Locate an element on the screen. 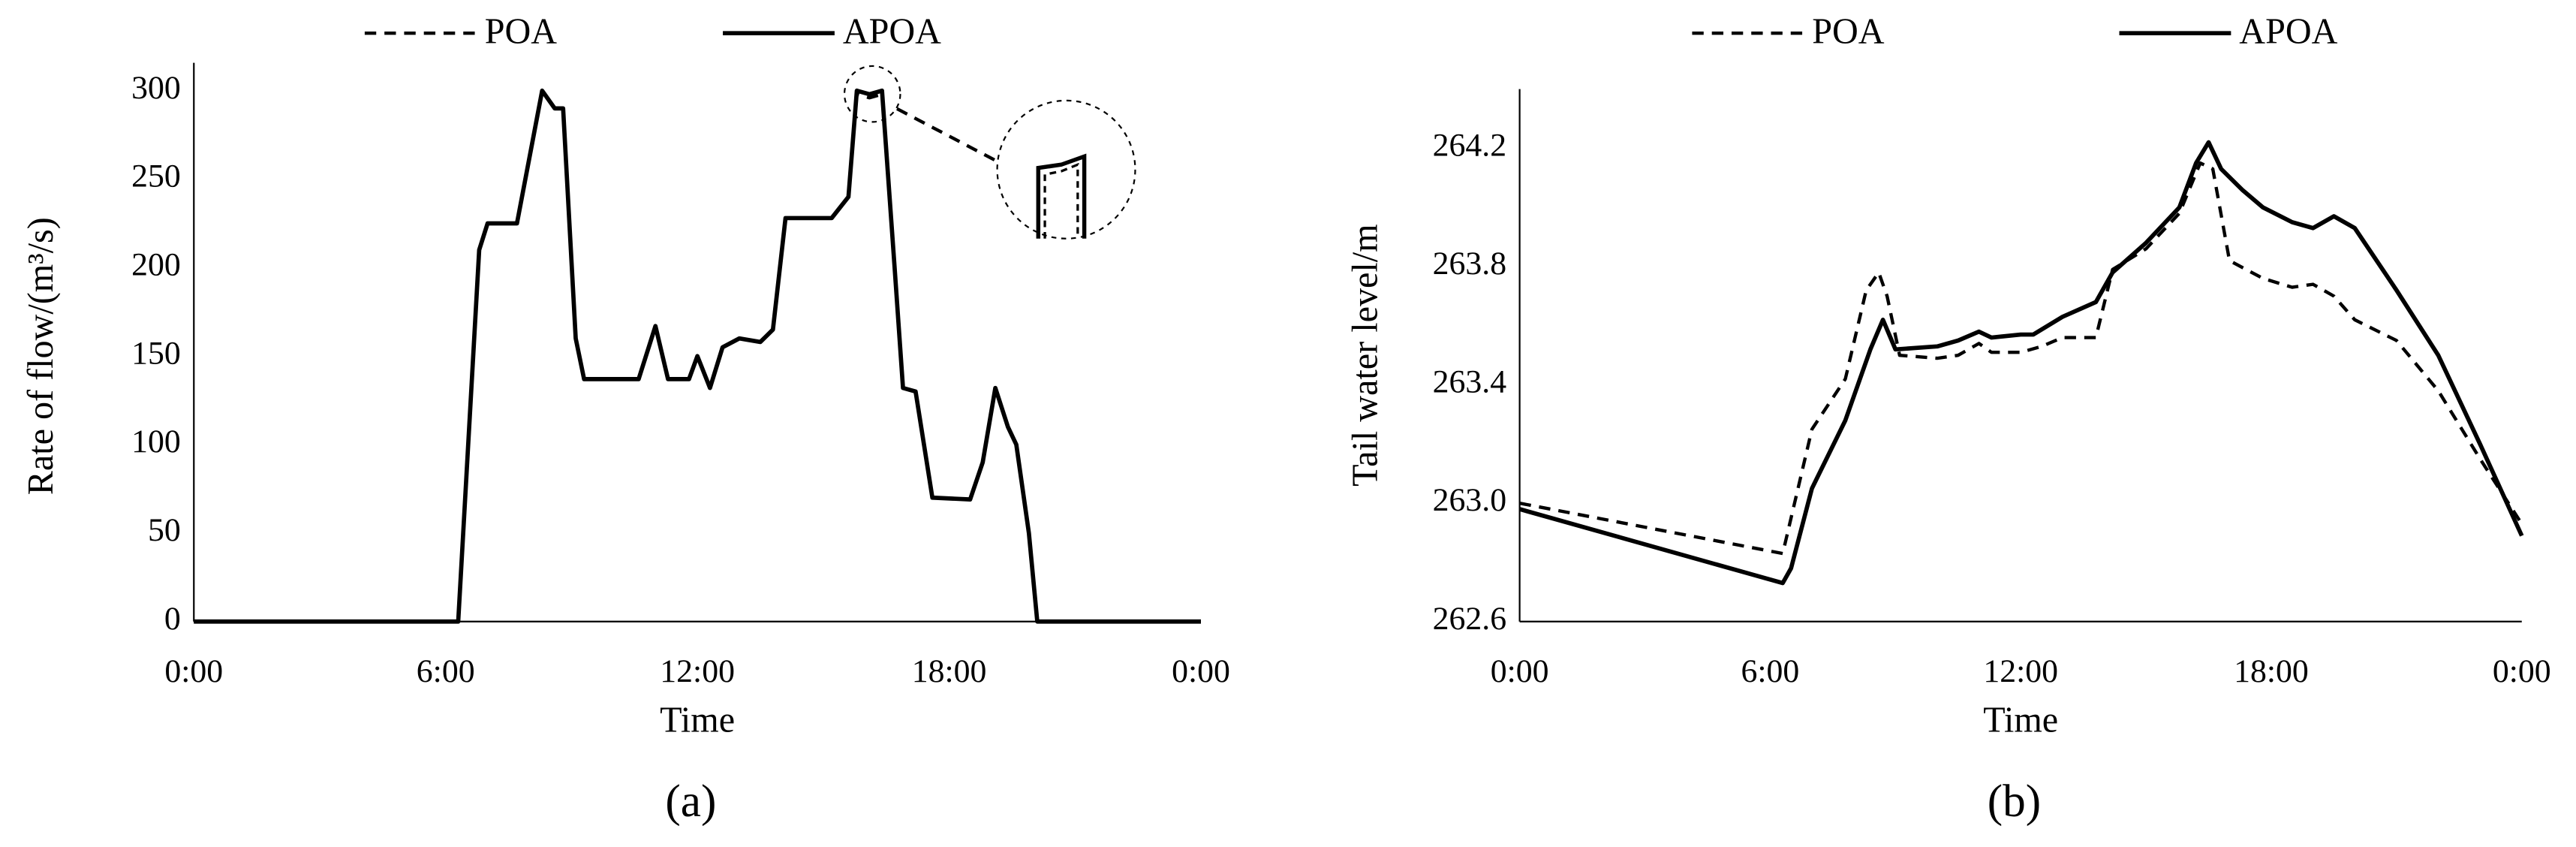 The image size is (2576, 847). y-tick-label: 50 is located at coordinates (164, 530).